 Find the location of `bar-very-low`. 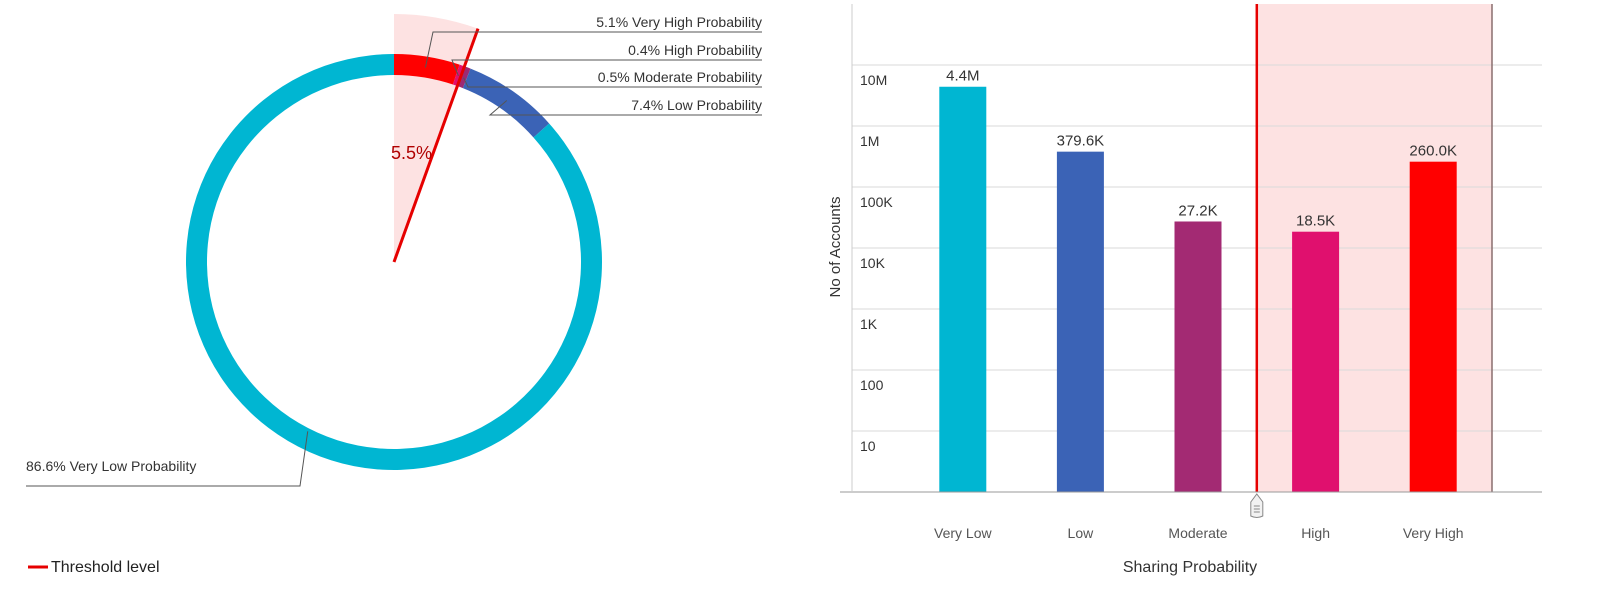

bar-very-low is located at coordinates (963, 289).